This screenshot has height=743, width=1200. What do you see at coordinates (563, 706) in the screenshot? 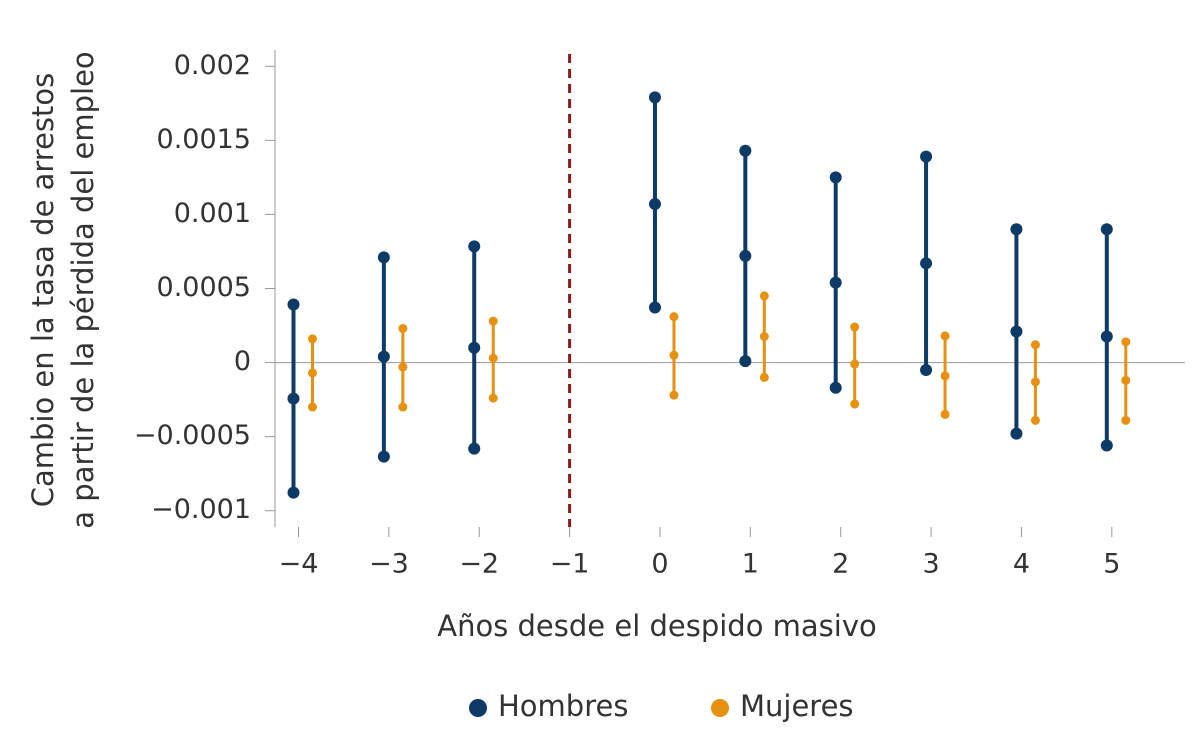
I see `legend-label: Hombres` at bounding box center [563, 706].